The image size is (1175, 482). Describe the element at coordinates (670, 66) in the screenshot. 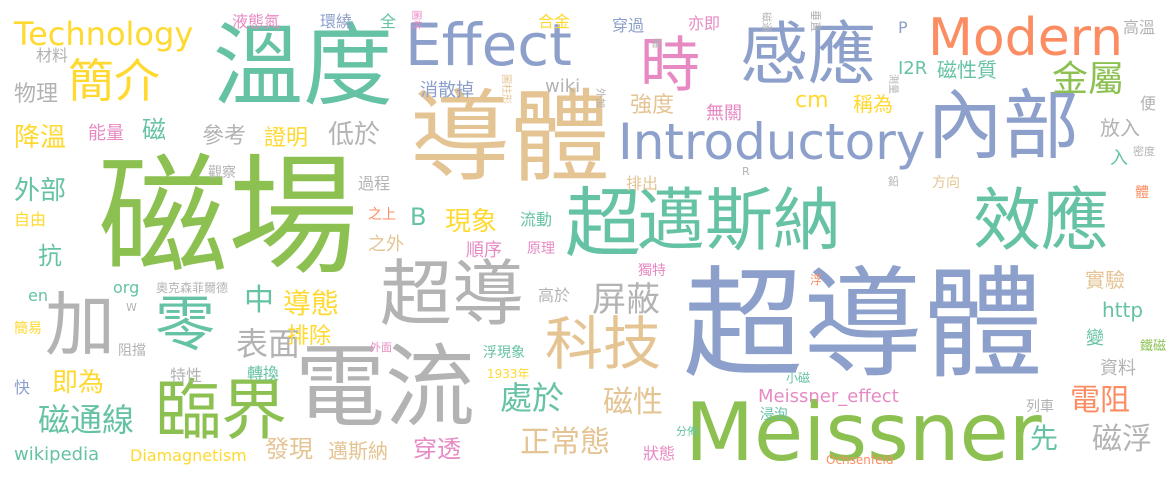

I see `word-time: 時` at that location.